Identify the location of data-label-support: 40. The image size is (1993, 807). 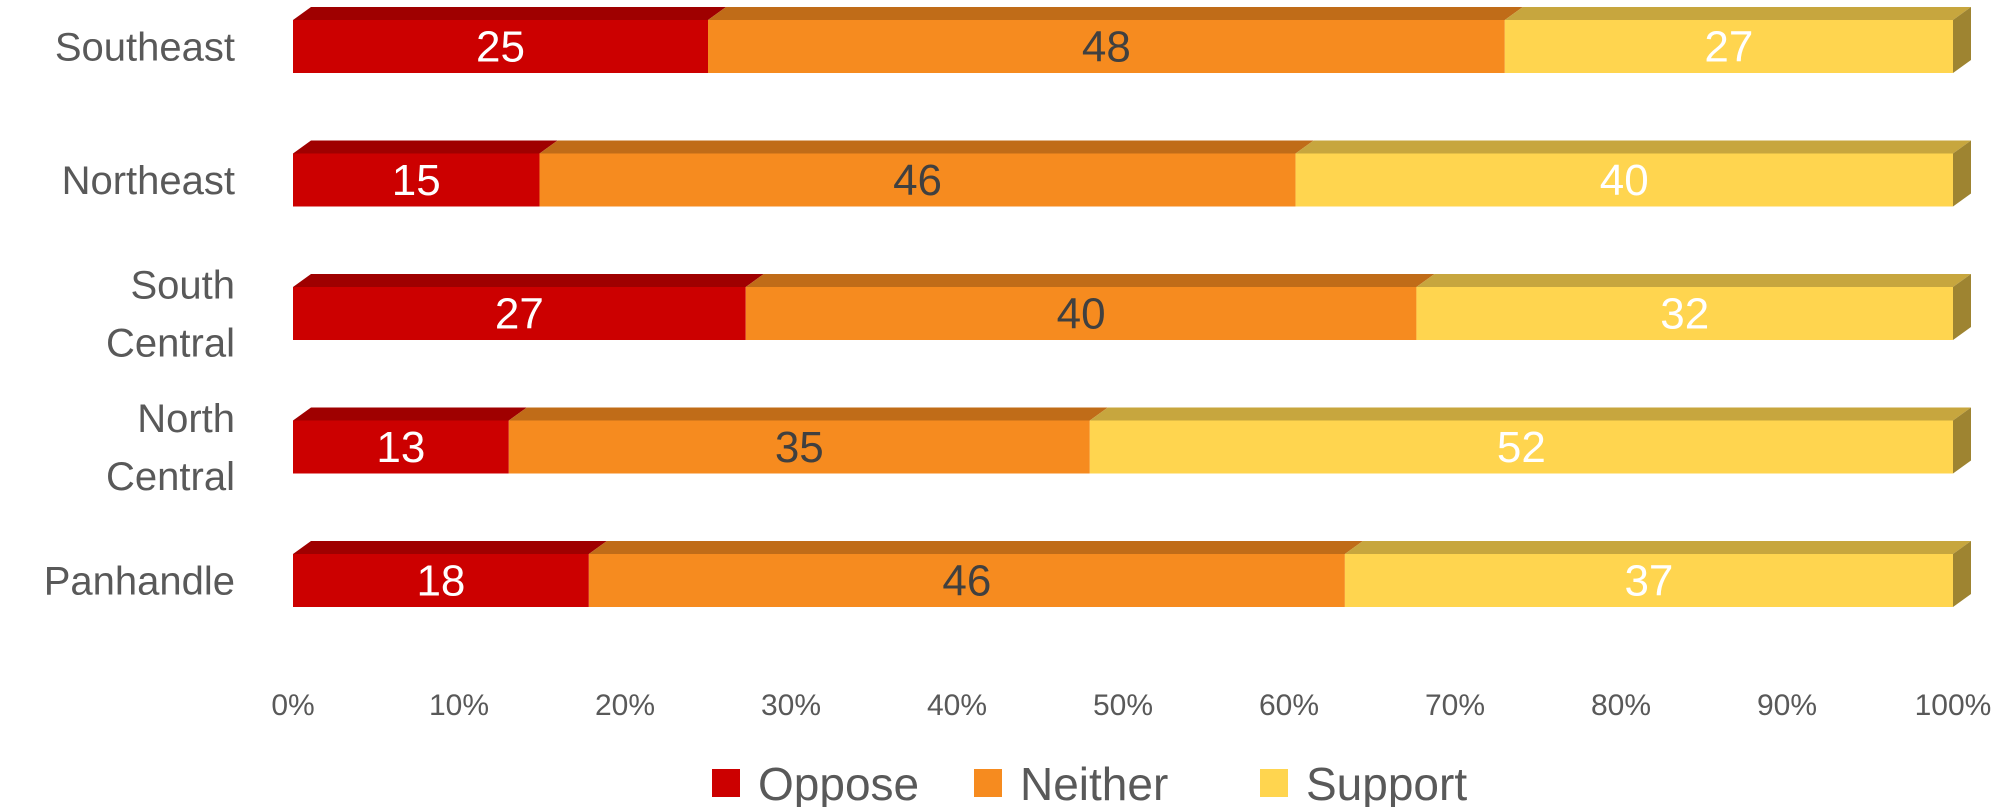
(1624, 180).